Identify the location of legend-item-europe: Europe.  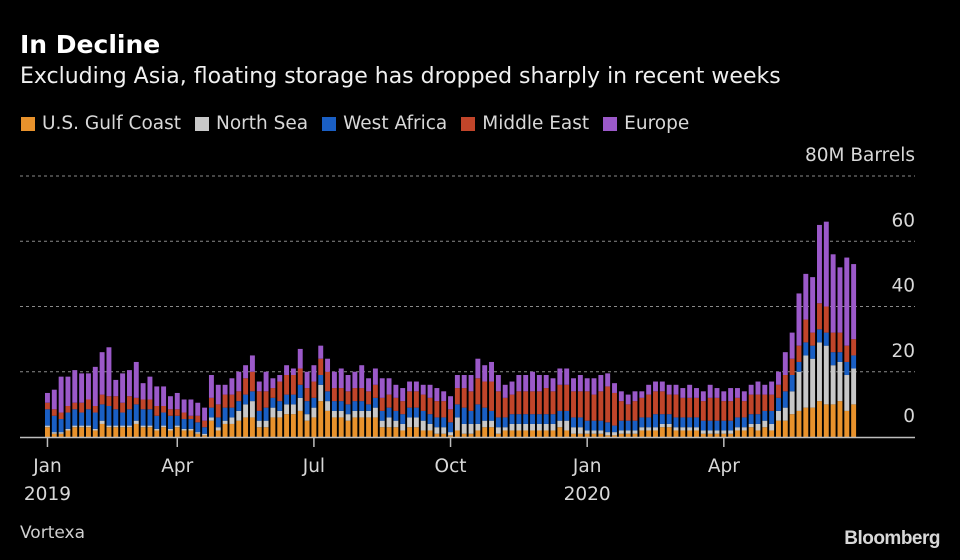
(646, 123).